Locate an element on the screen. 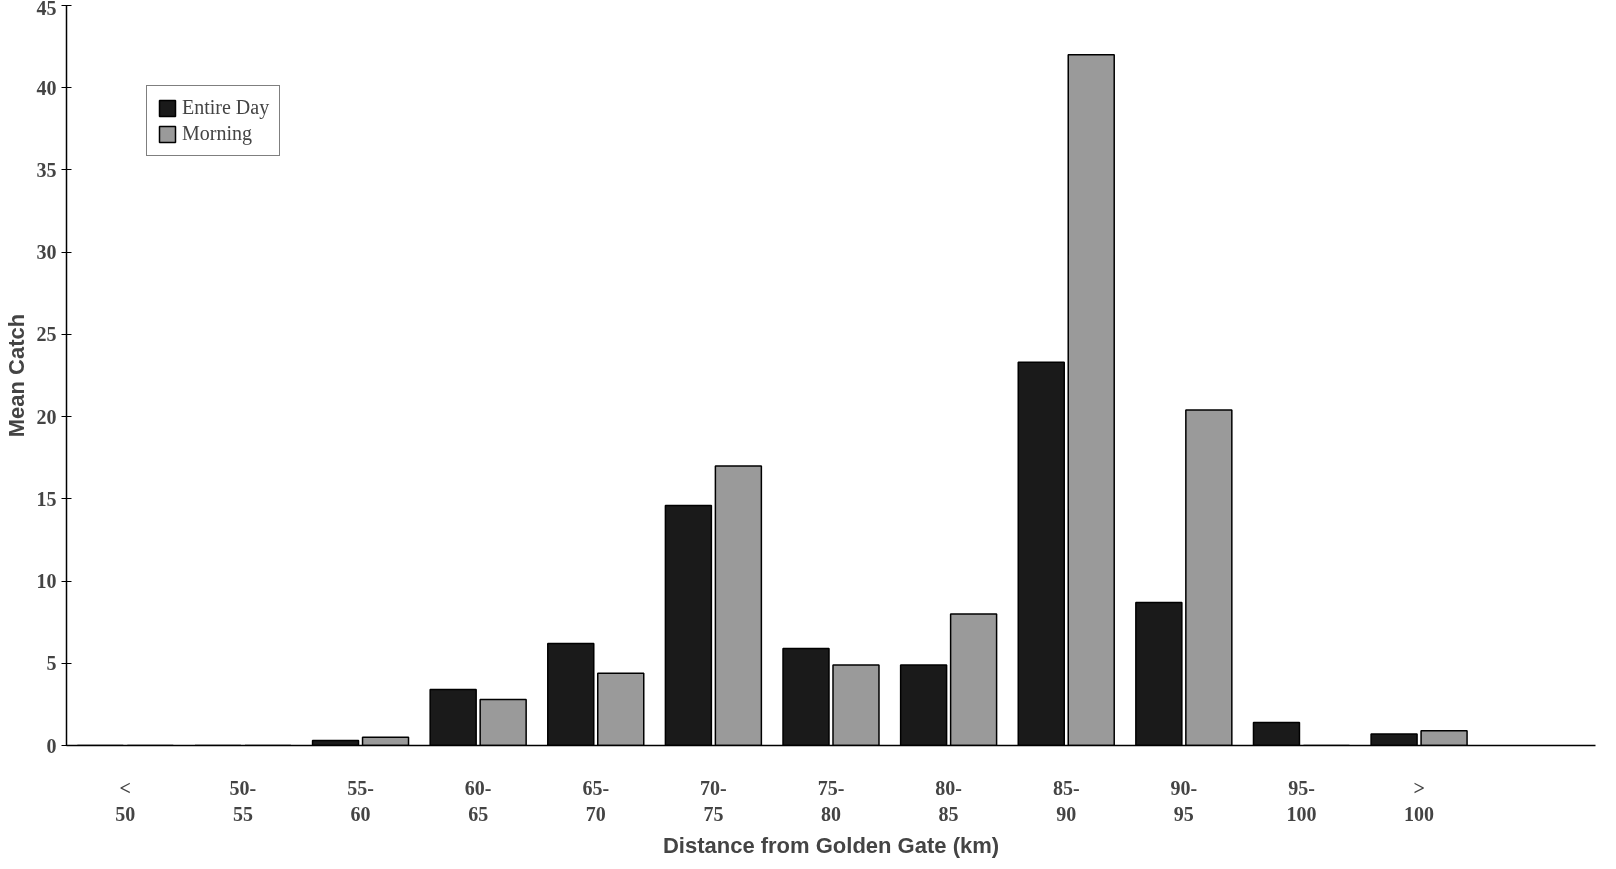  y-tick-label: 0 is located at coordinates (51, 745).